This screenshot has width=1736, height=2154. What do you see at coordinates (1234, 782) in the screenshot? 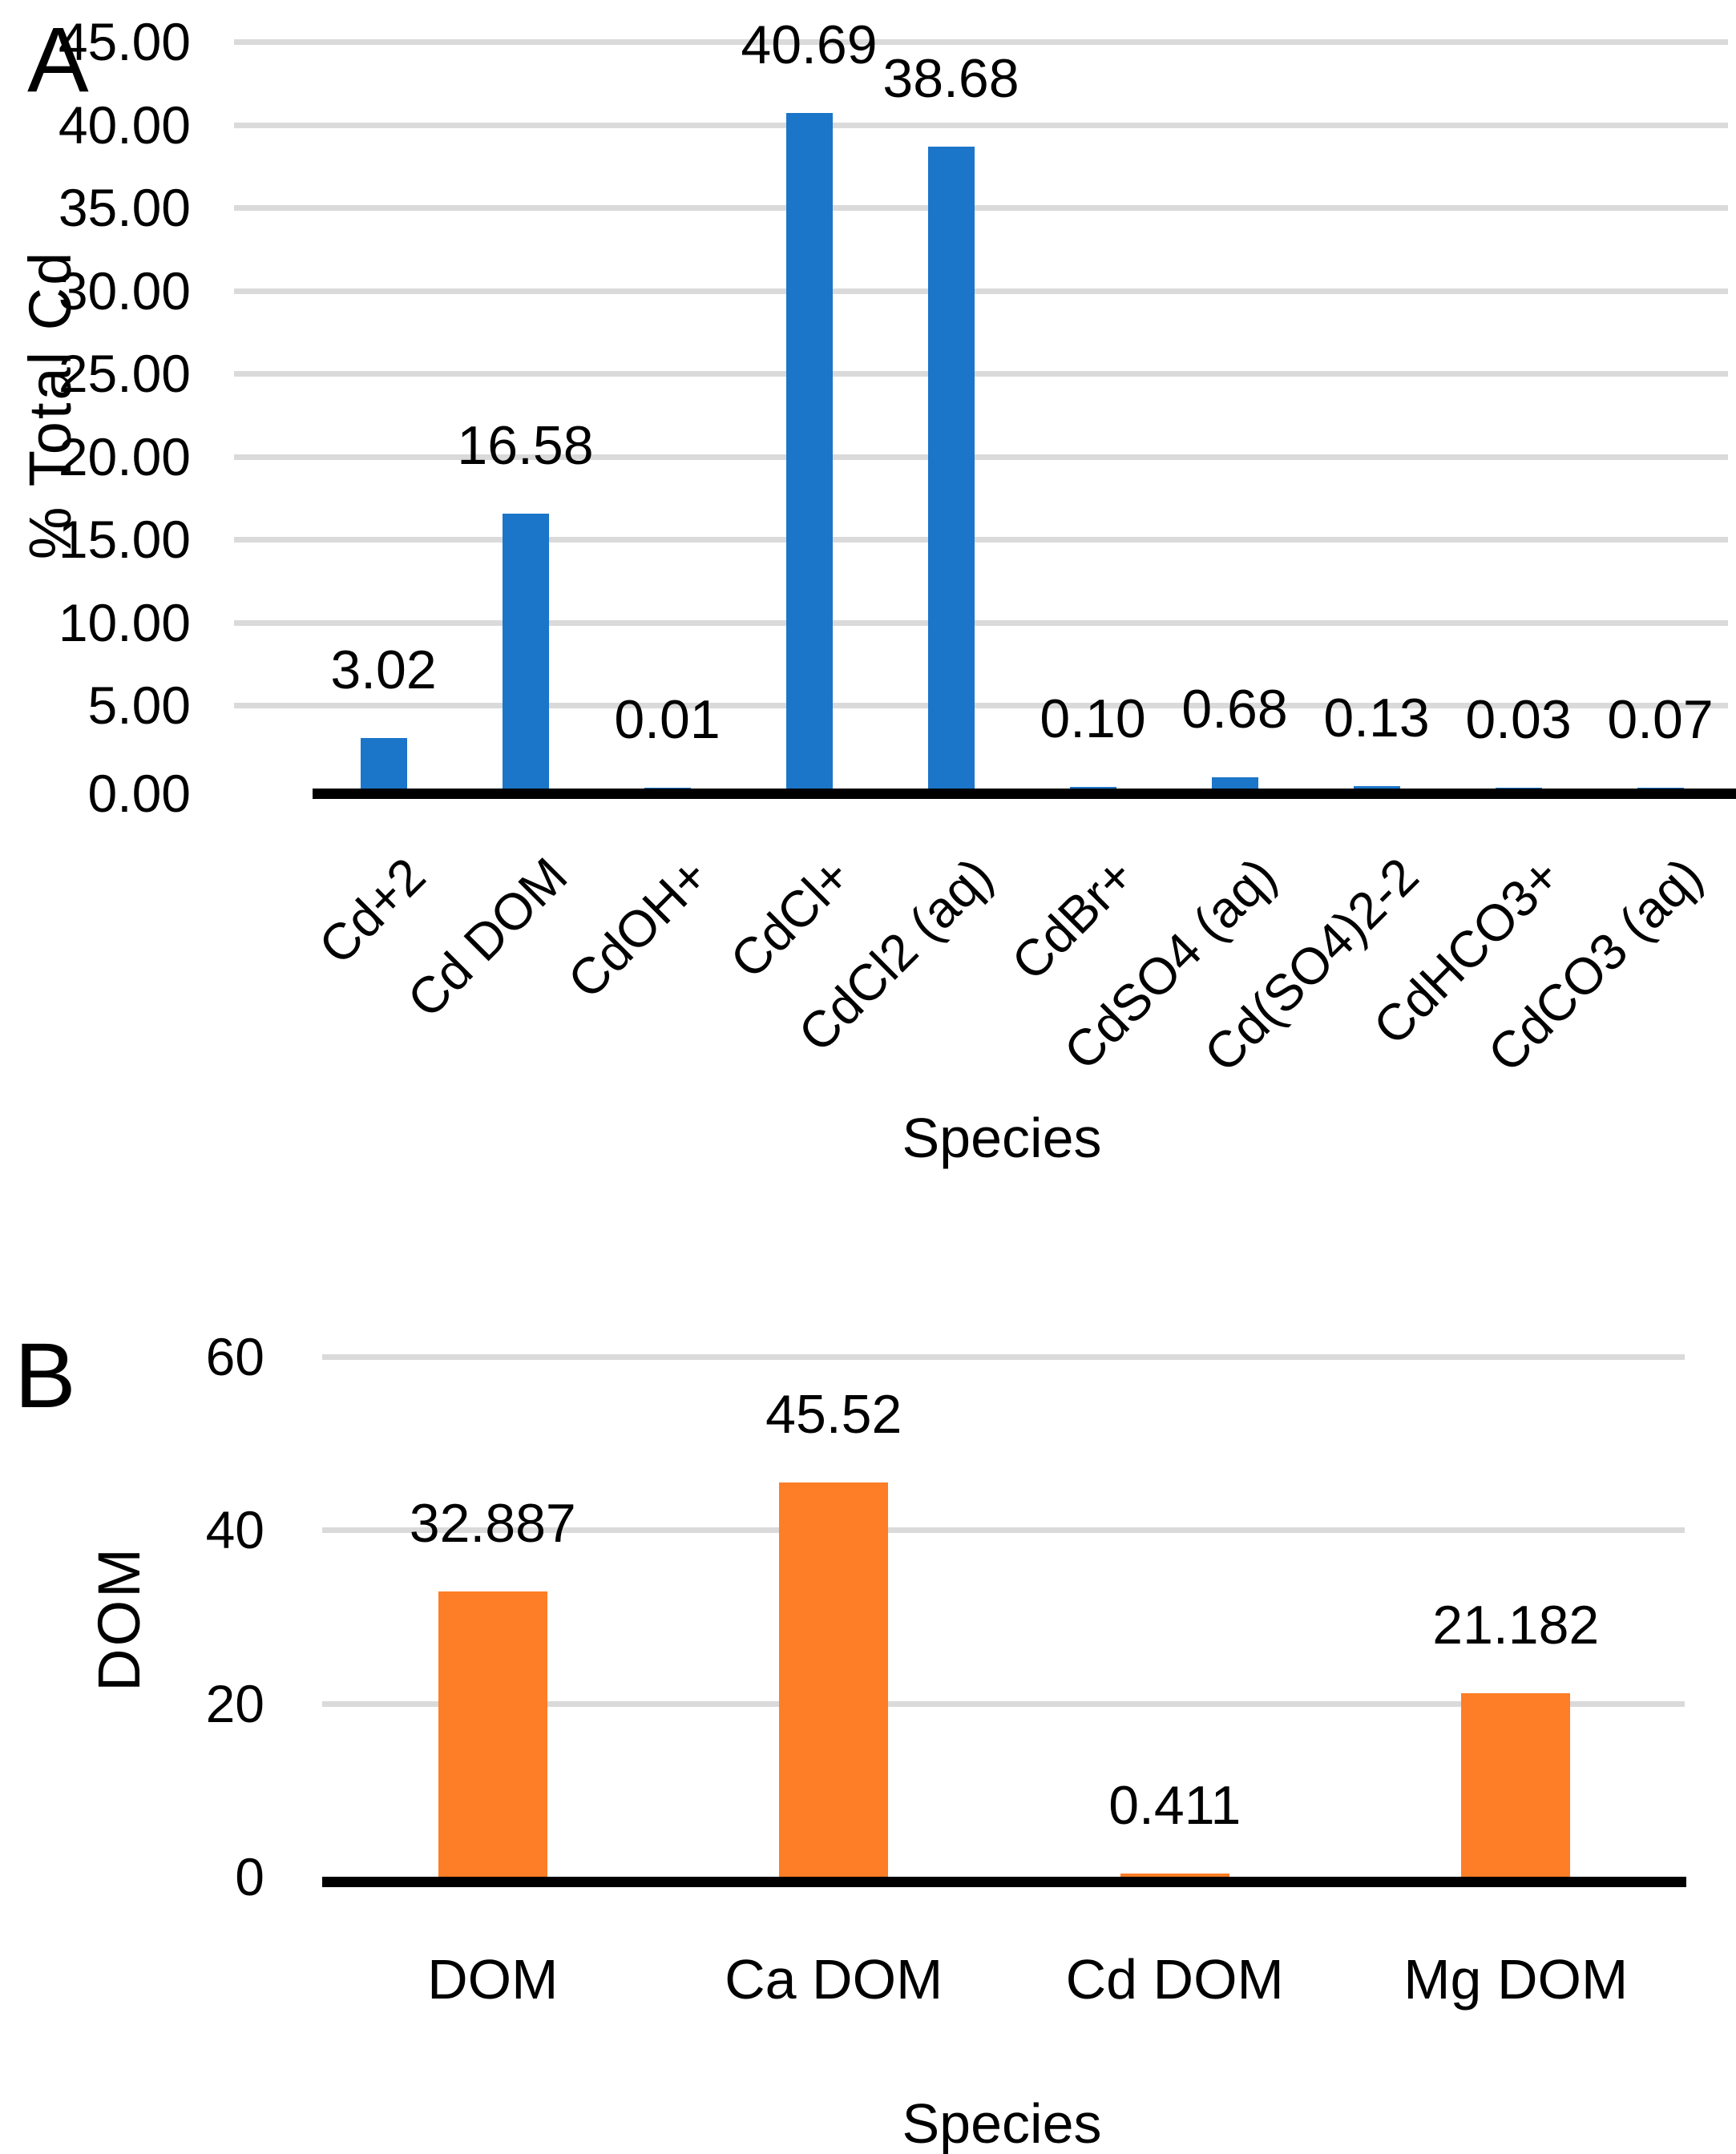
I see `bar-CdSO4 (aq)` at bounding box center [1234, 782].